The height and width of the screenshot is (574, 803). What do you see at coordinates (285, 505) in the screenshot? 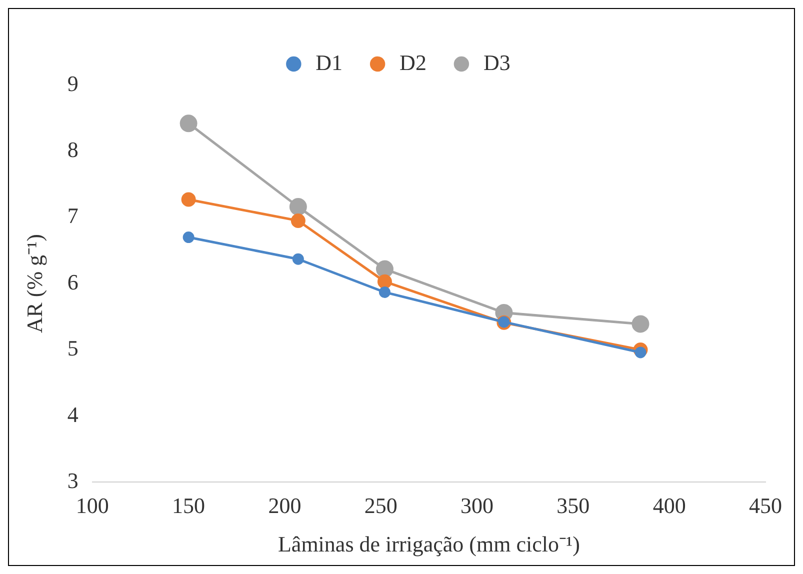
I see `x-tick-label: 200` at bounding box center [285, 505].